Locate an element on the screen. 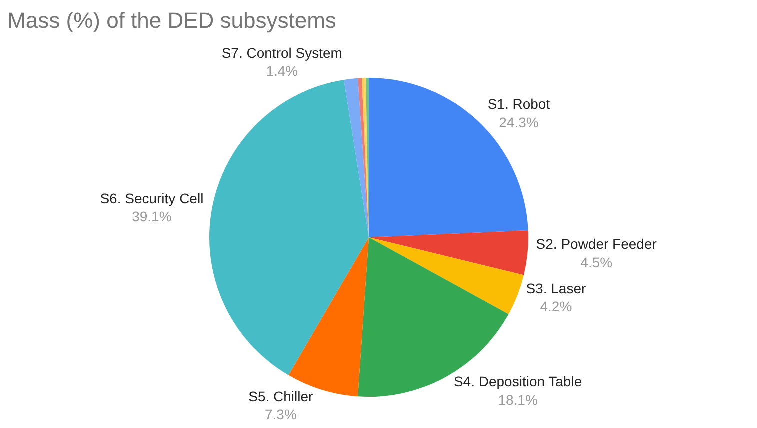 This screenshot has height=428, width=757. data-label: 7.3% is located at coordinates (280, 414).